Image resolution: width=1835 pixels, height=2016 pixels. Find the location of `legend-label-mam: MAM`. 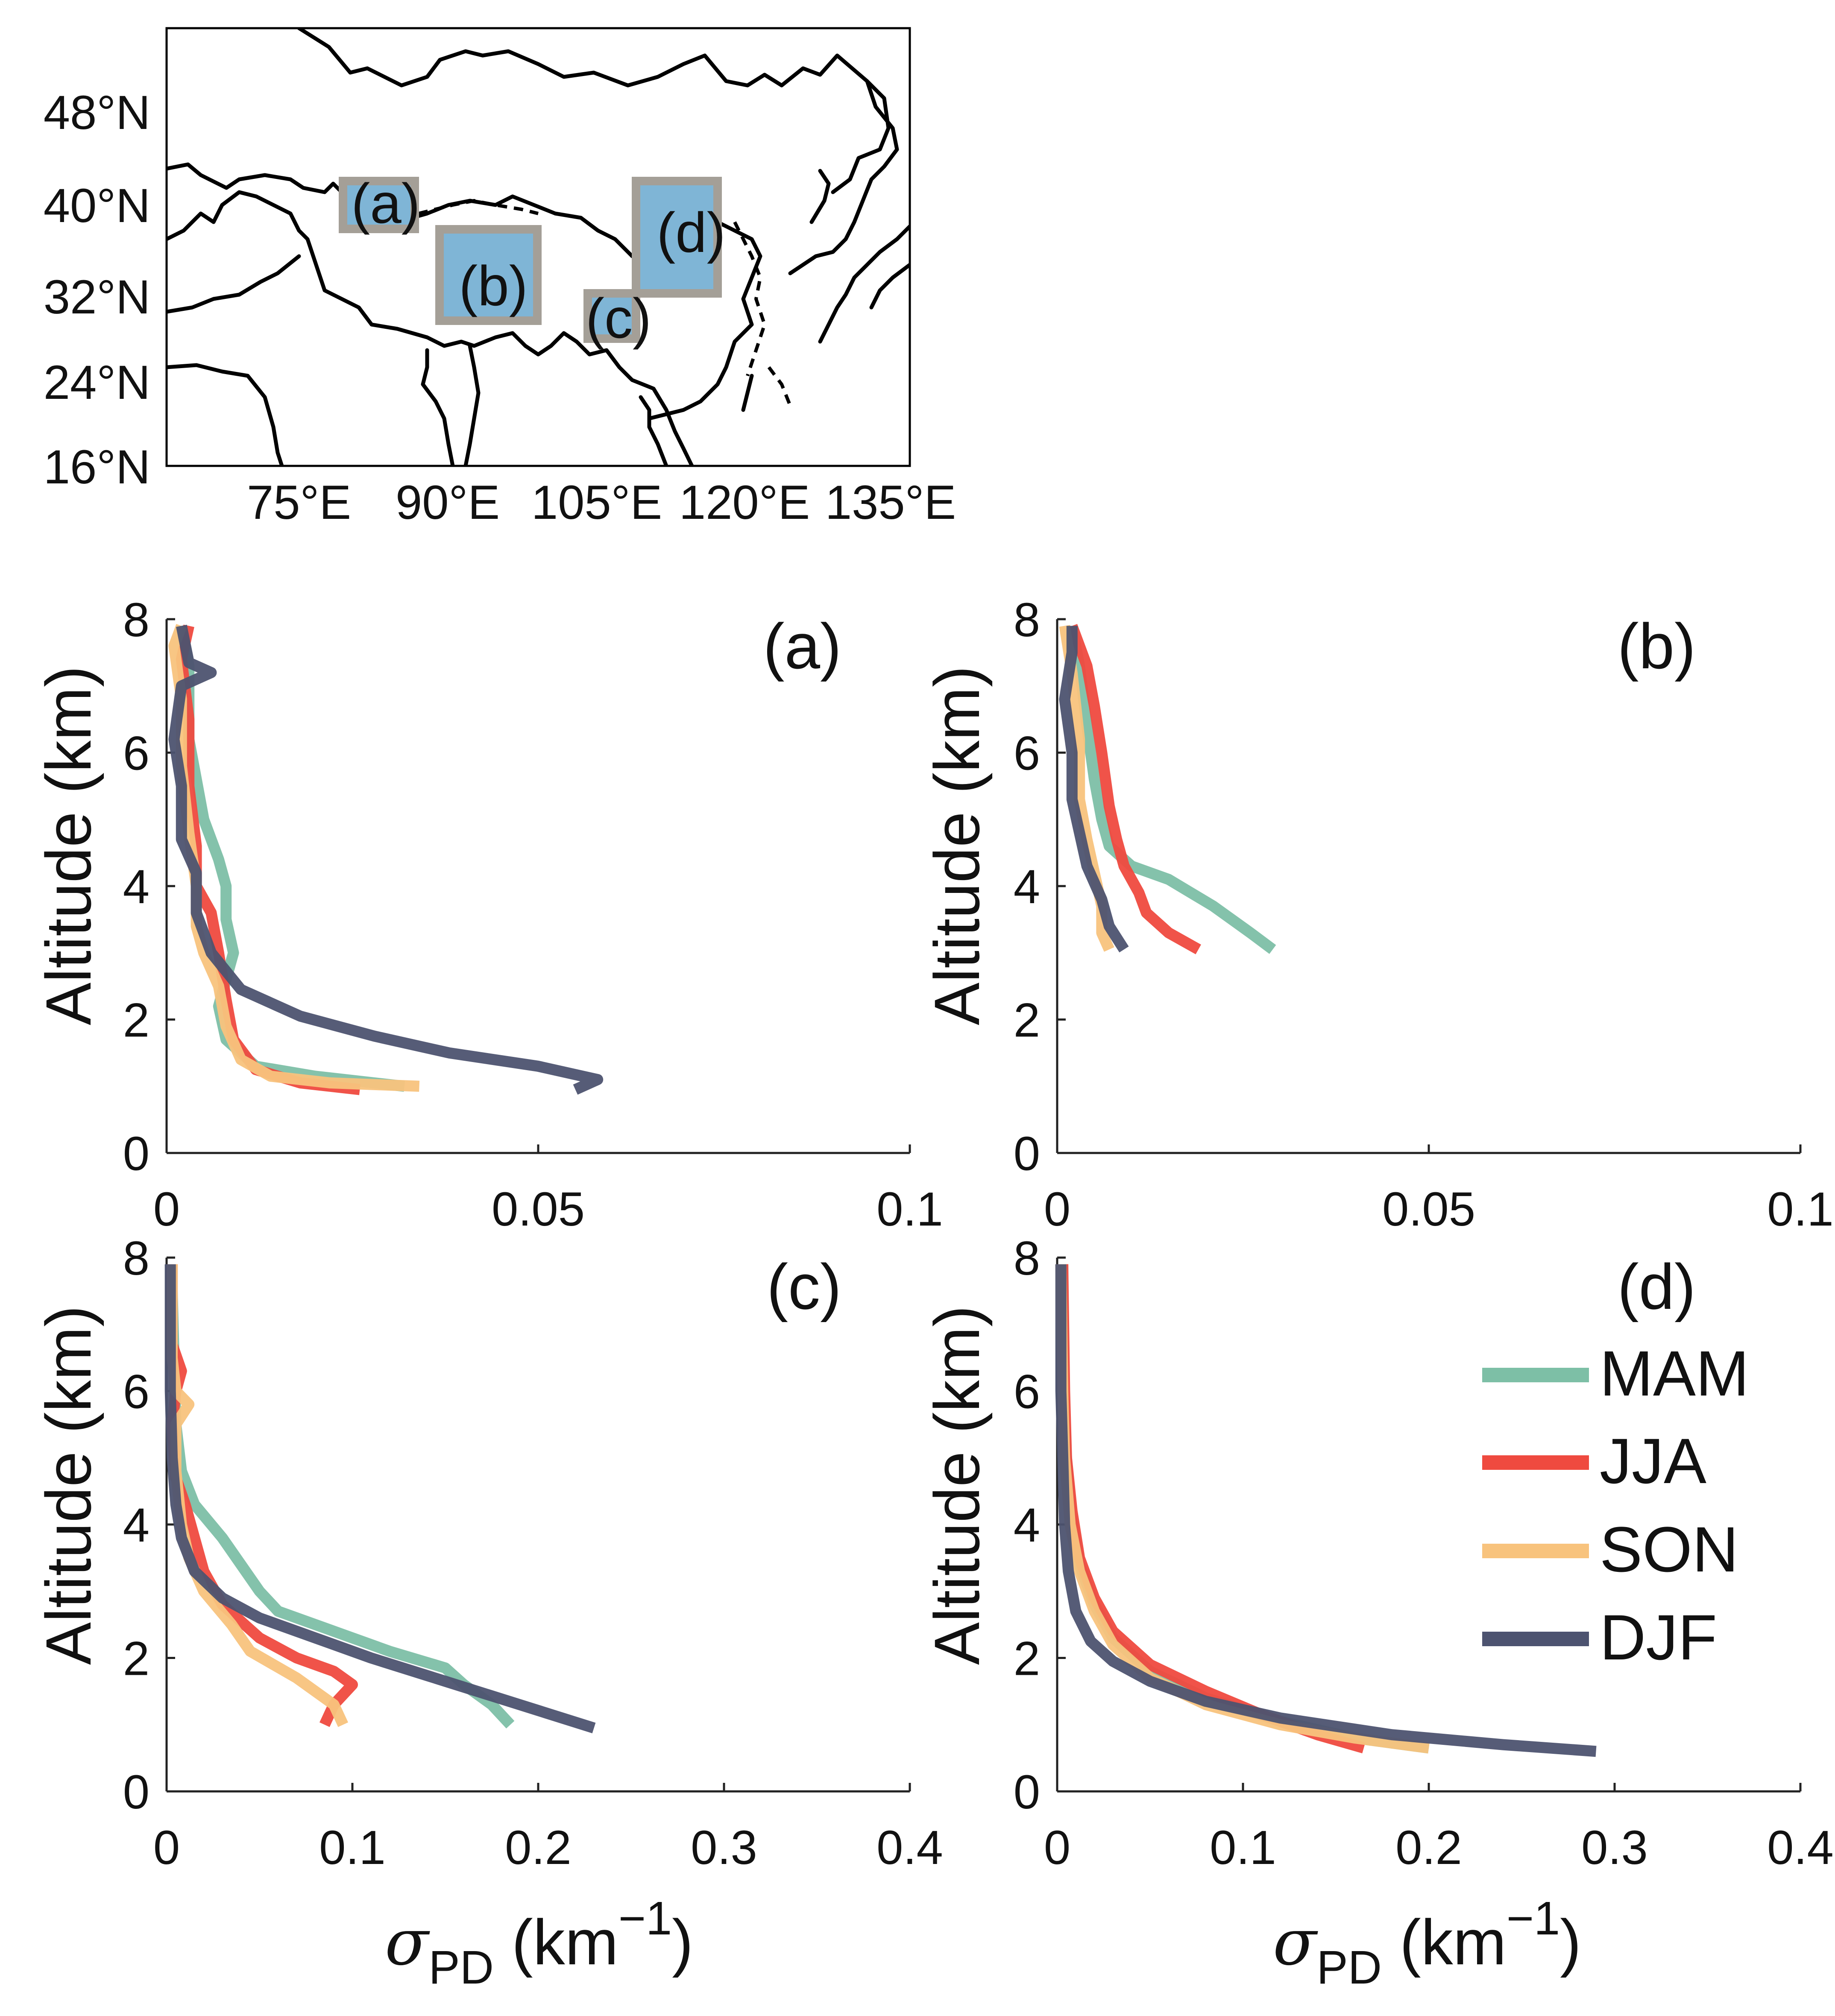

legend-label-mam: MAM is located at coordinates (1674, 1373).